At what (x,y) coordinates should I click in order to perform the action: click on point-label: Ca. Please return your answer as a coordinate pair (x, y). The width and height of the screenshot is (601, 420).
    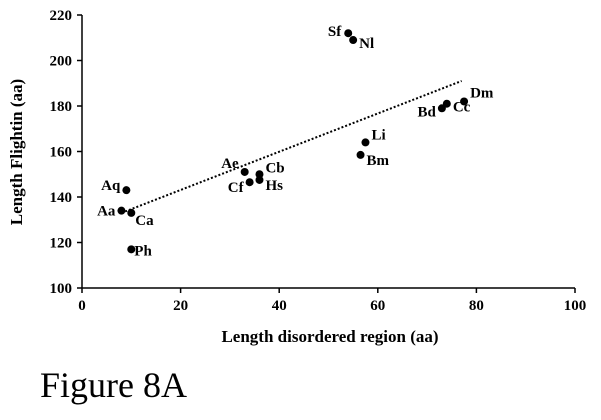
    Looking at the image, I should click on (144, 221).